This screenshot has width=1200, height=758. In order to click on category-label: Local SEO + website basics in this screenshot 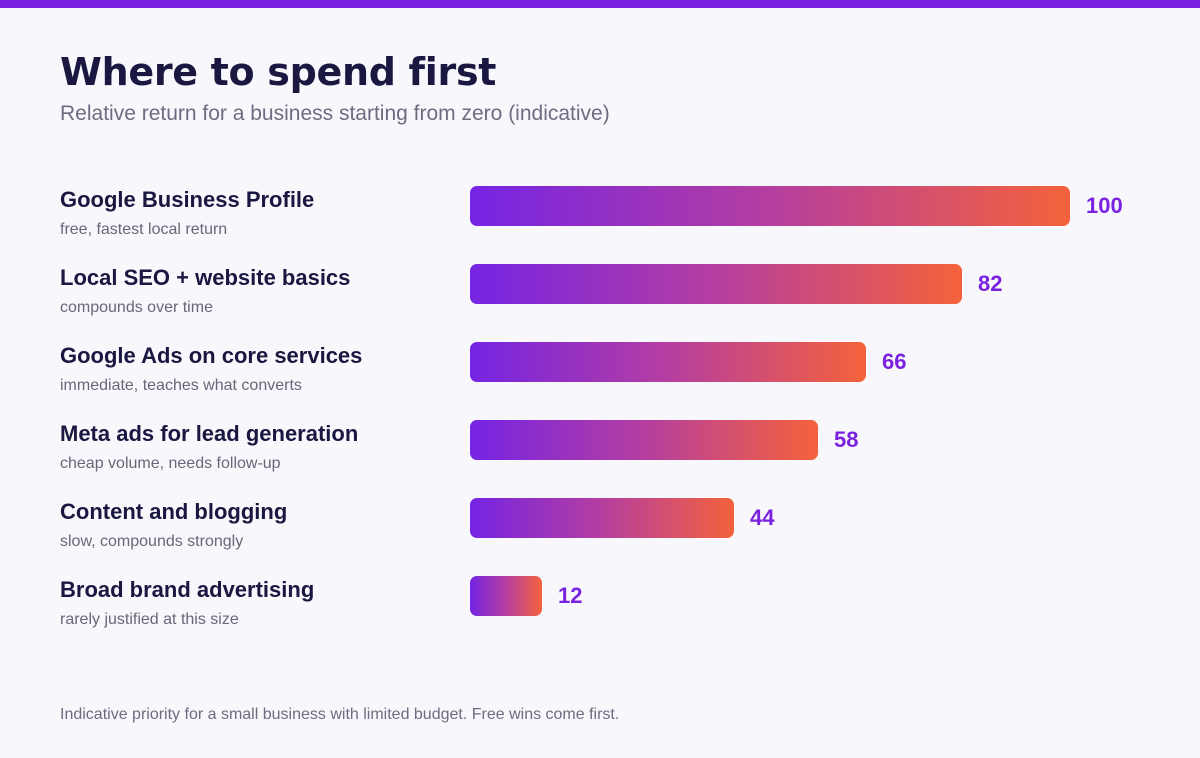, I will do `click(205, 277)`.